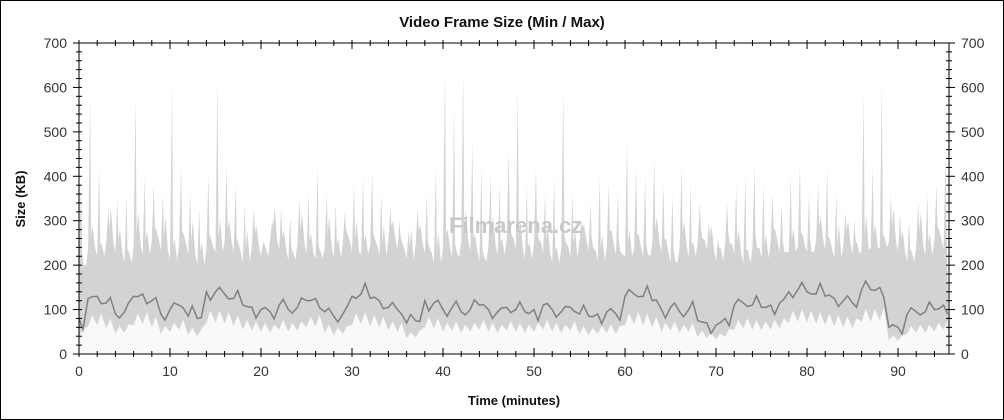 This screenshot has height=420, width=1004. I want to click on y-tick-label-right: 700, so click(973, 43).